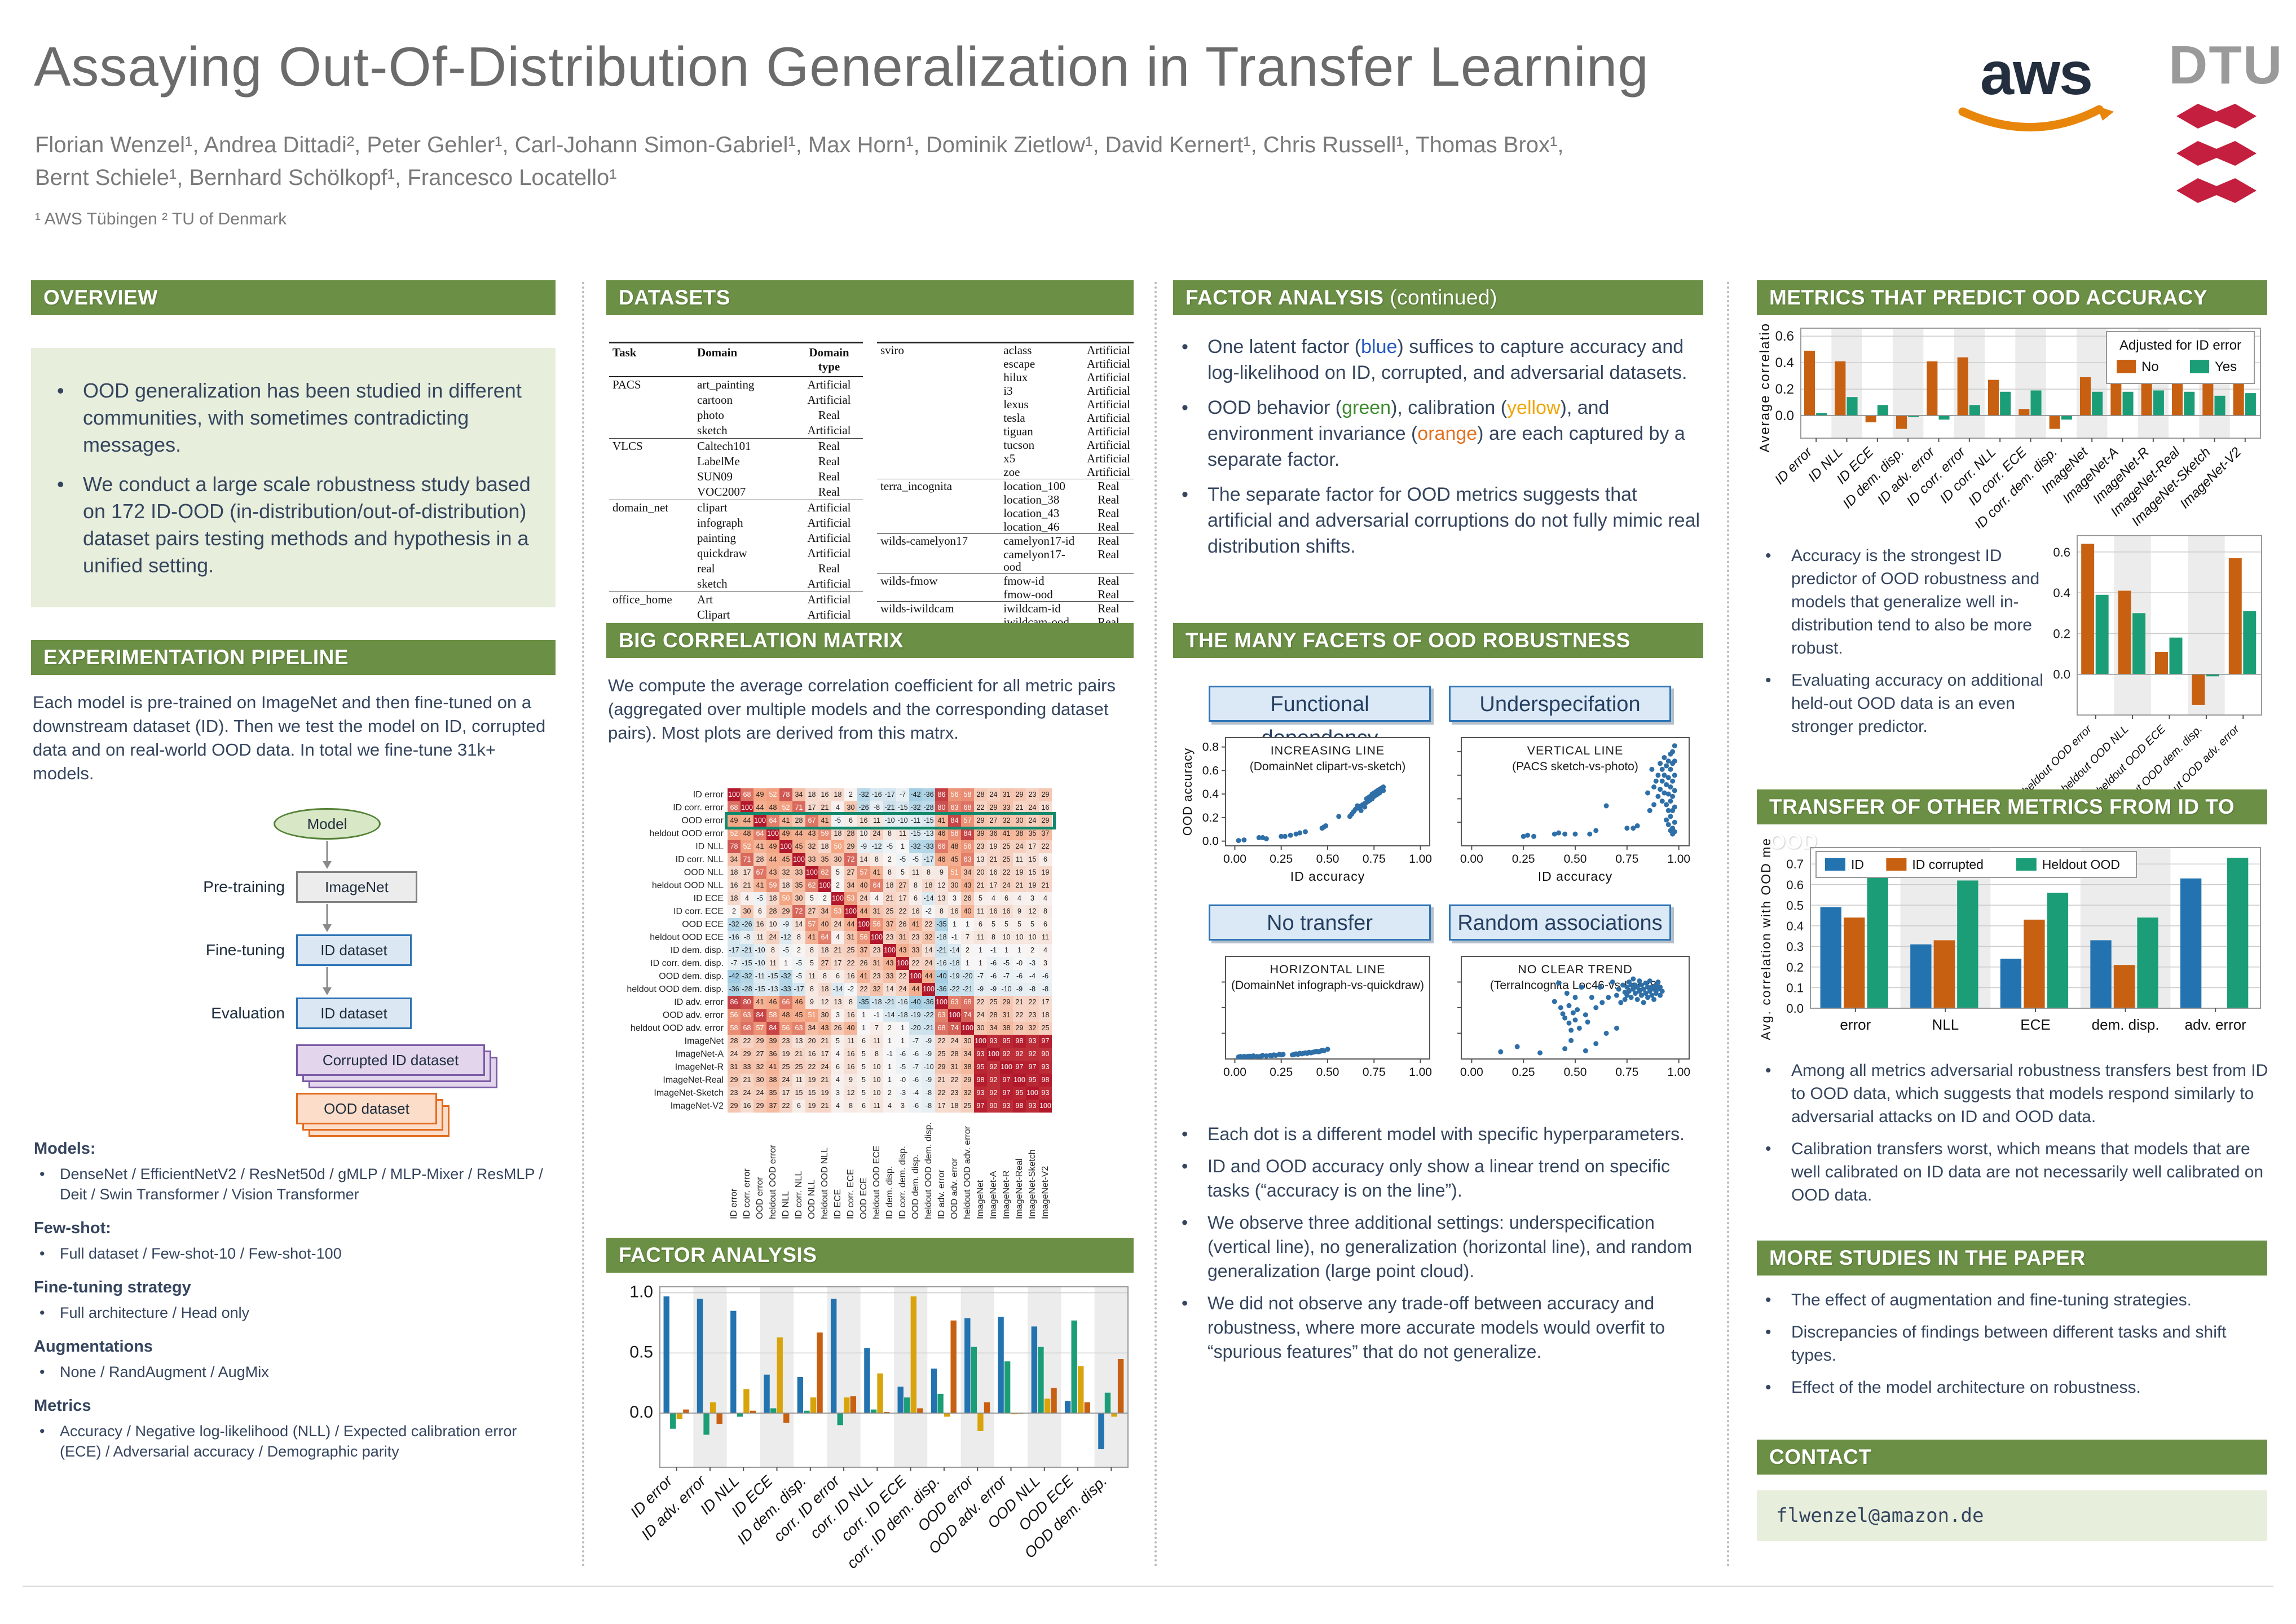 The image size is (2296, 1624). I want to click on matrix-cell: -35, so click(863, 1003).